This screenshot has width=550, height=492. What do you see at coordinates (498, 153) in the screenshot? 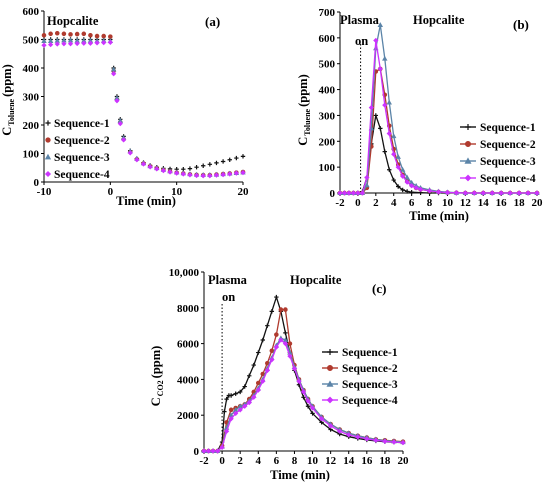
I see `legend-b: Sequence-1 Sequence-2 Sequence-3 Sequence-4` at bounding box center [498, 153].